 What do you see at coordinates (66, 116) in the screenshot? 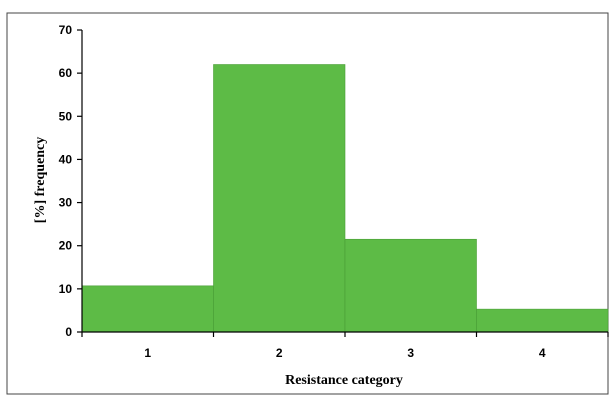
I see `y-tick-label-50: 50` at bounding box center [66, 116].